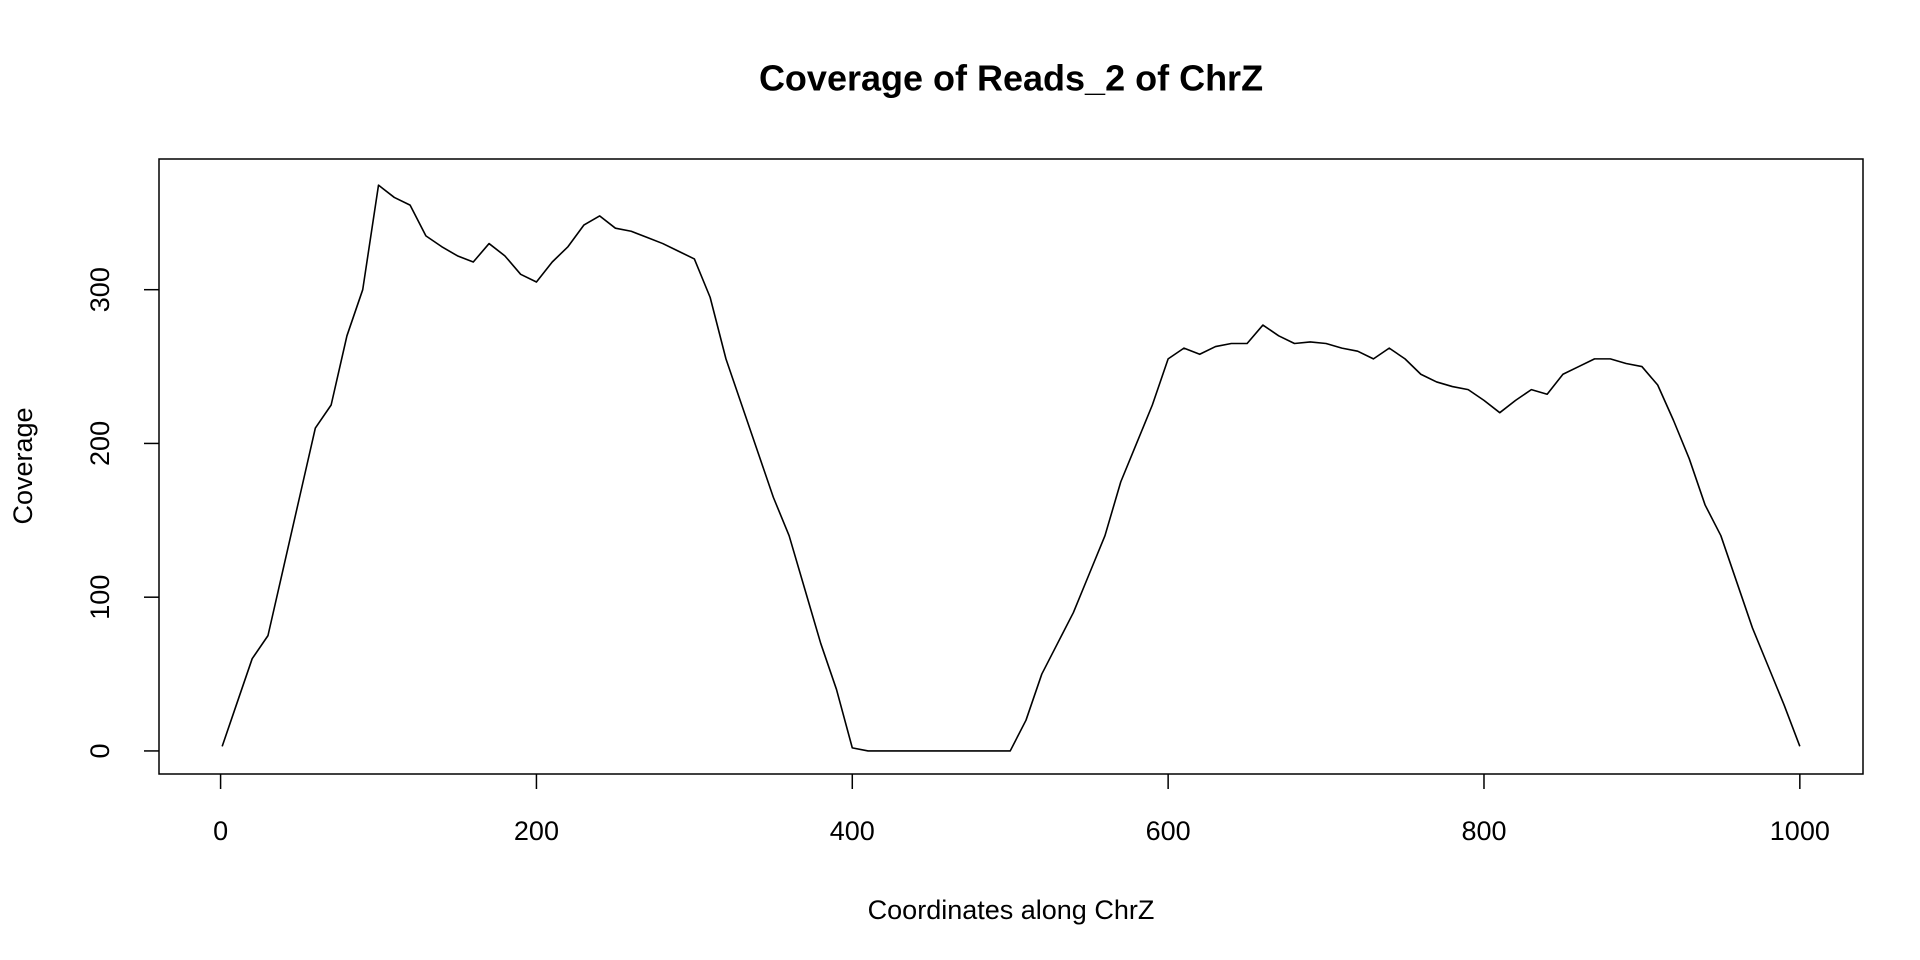 The width and height of the screenshot is (1920, 960). Describe the element at coordinates (1011, 78) in the screenshot. I see `chart-title: Coverage of Reads_2 of ChrZ` at that location.